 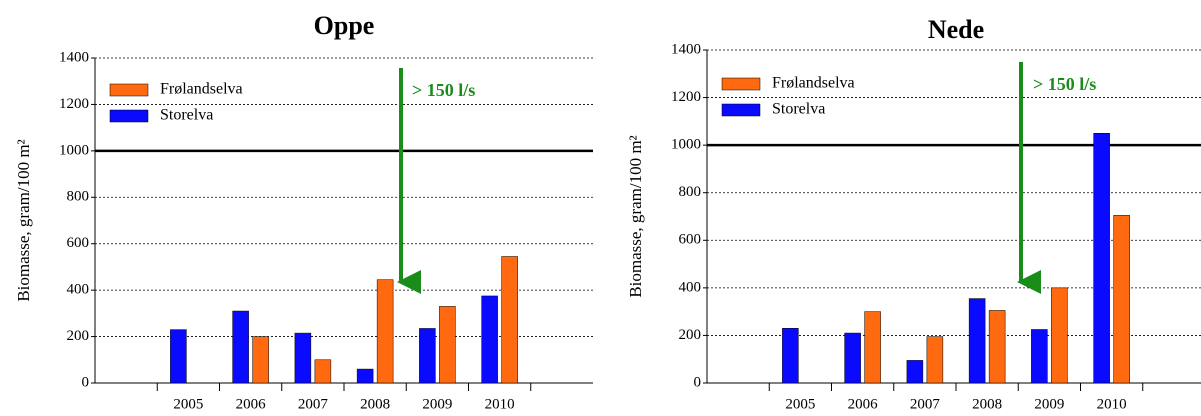 What do you see at coordinates (344, 25) in the screenshot?
I see `chart-title: Oppe` at bounding box center [344, 25].